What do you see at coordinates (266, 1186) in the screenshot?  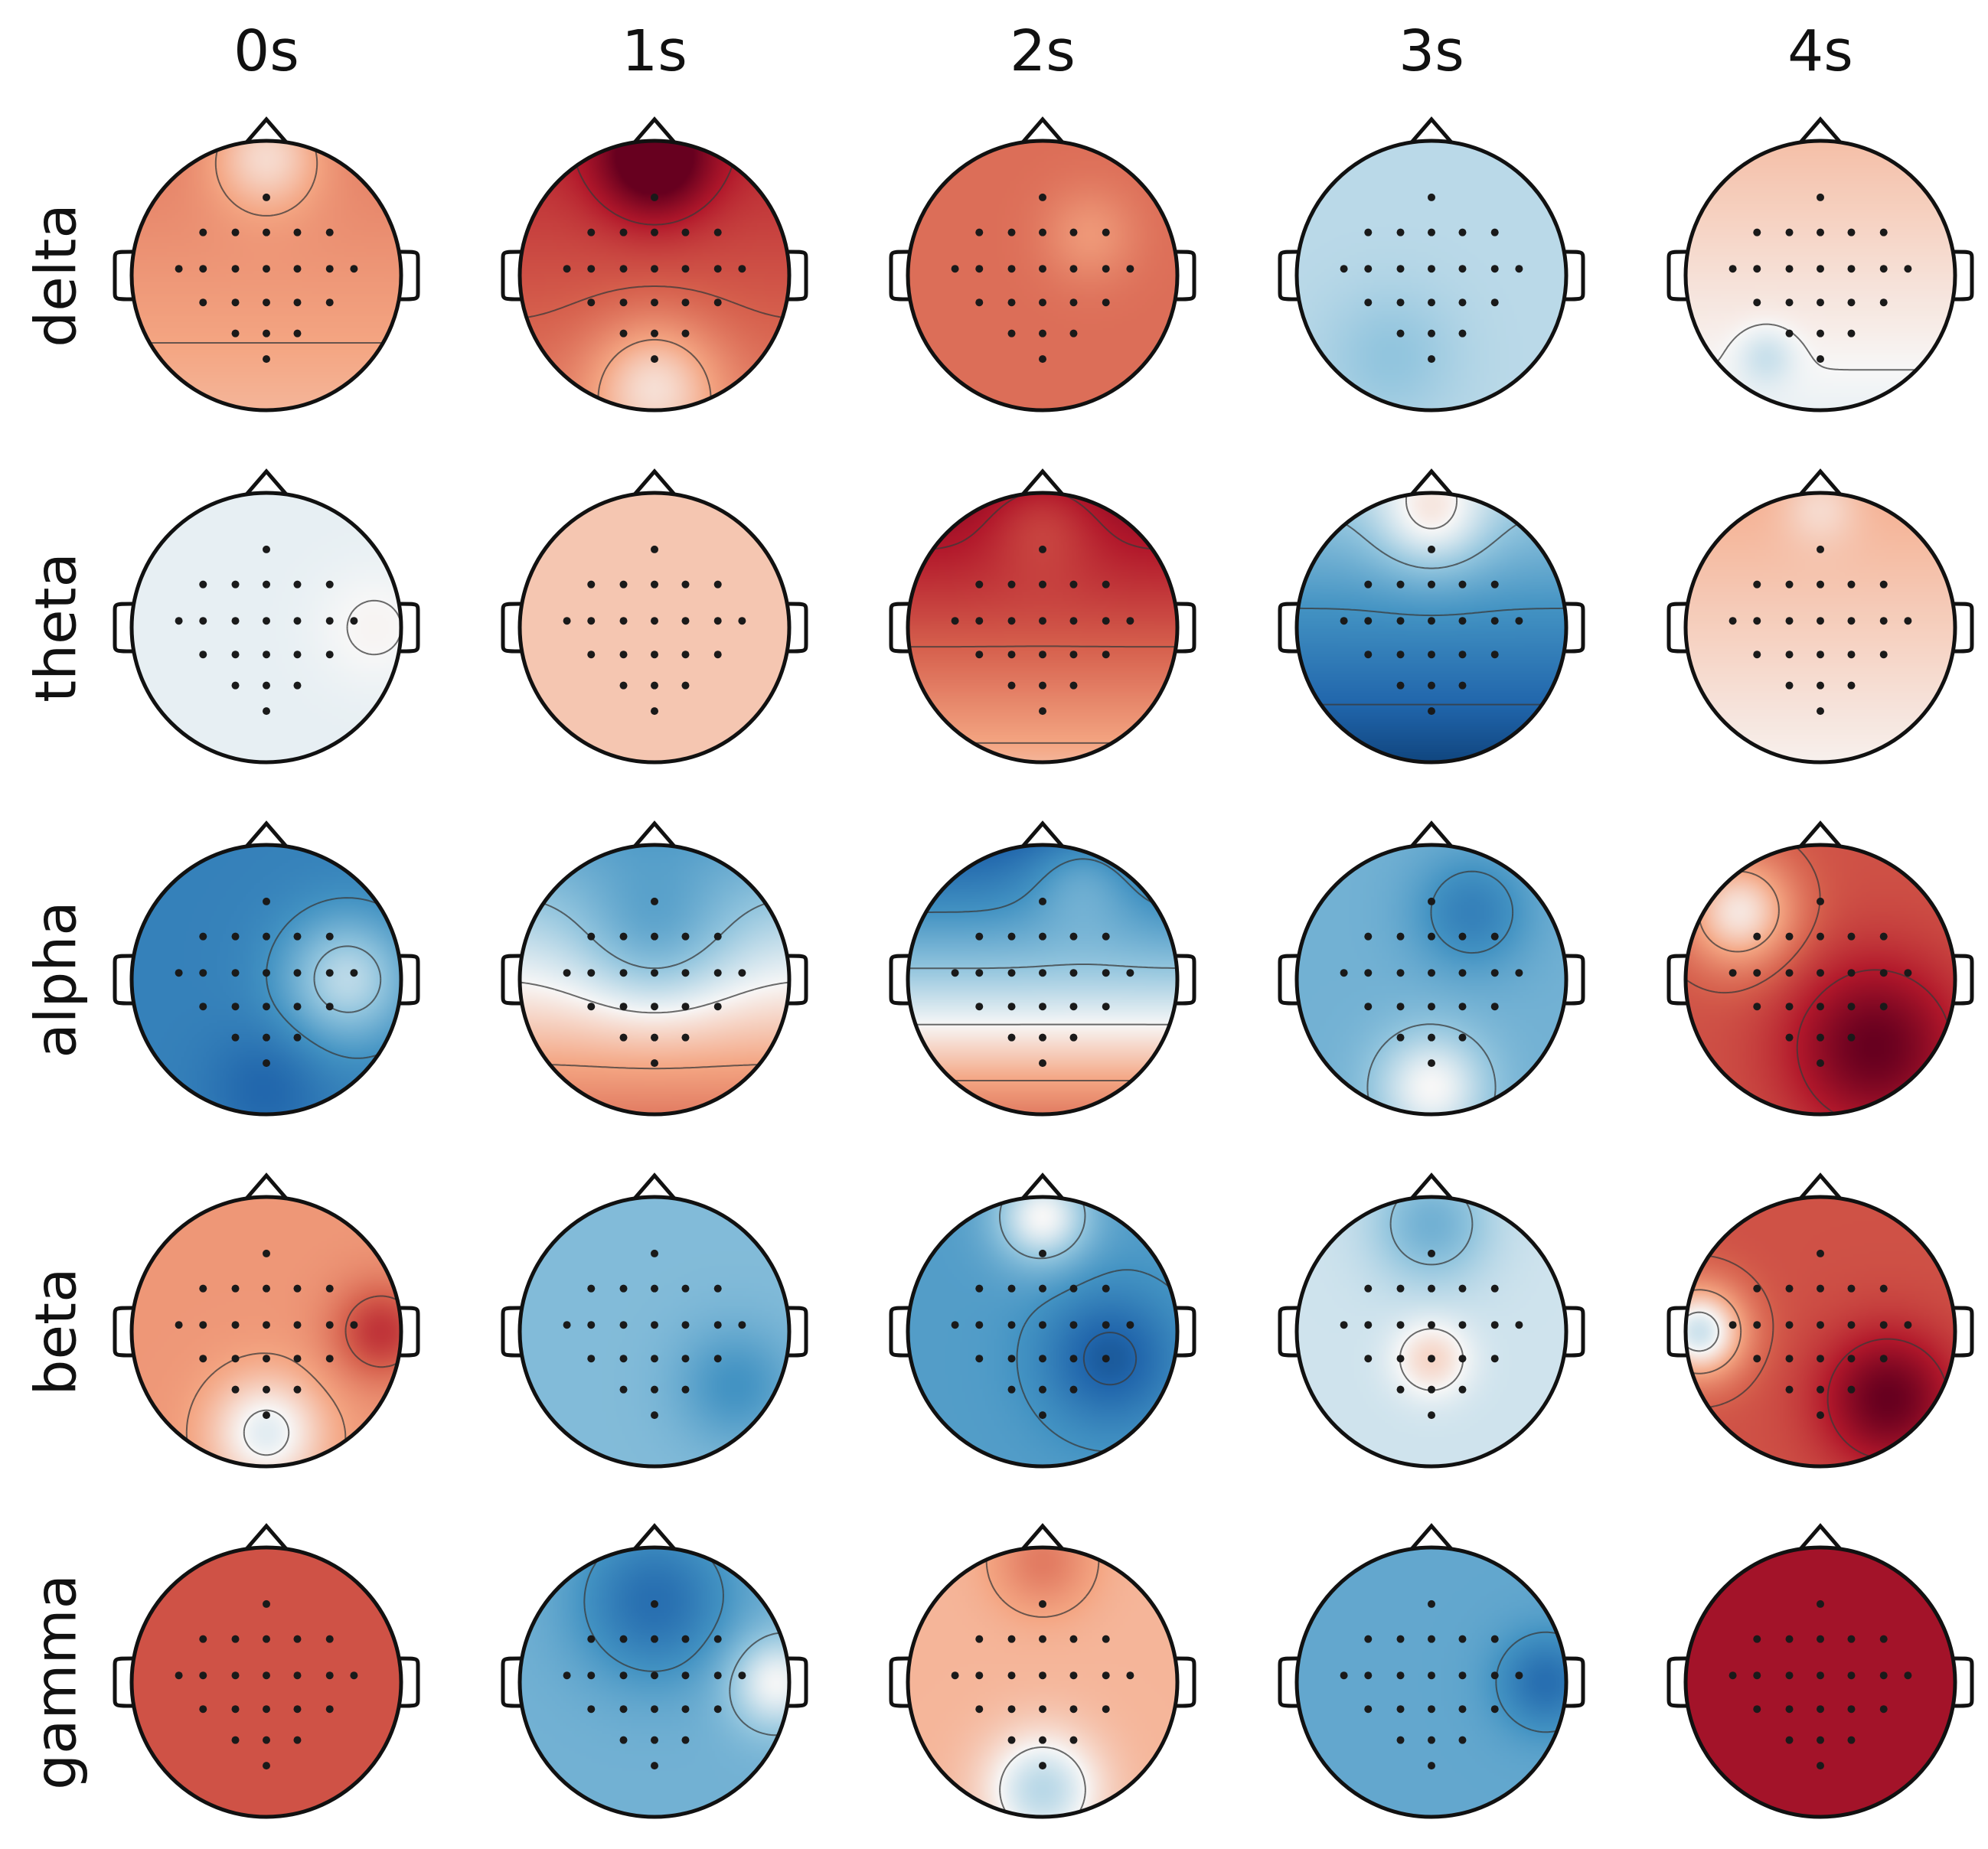 I see `nose-outline` at bounding box center [266, 1186].